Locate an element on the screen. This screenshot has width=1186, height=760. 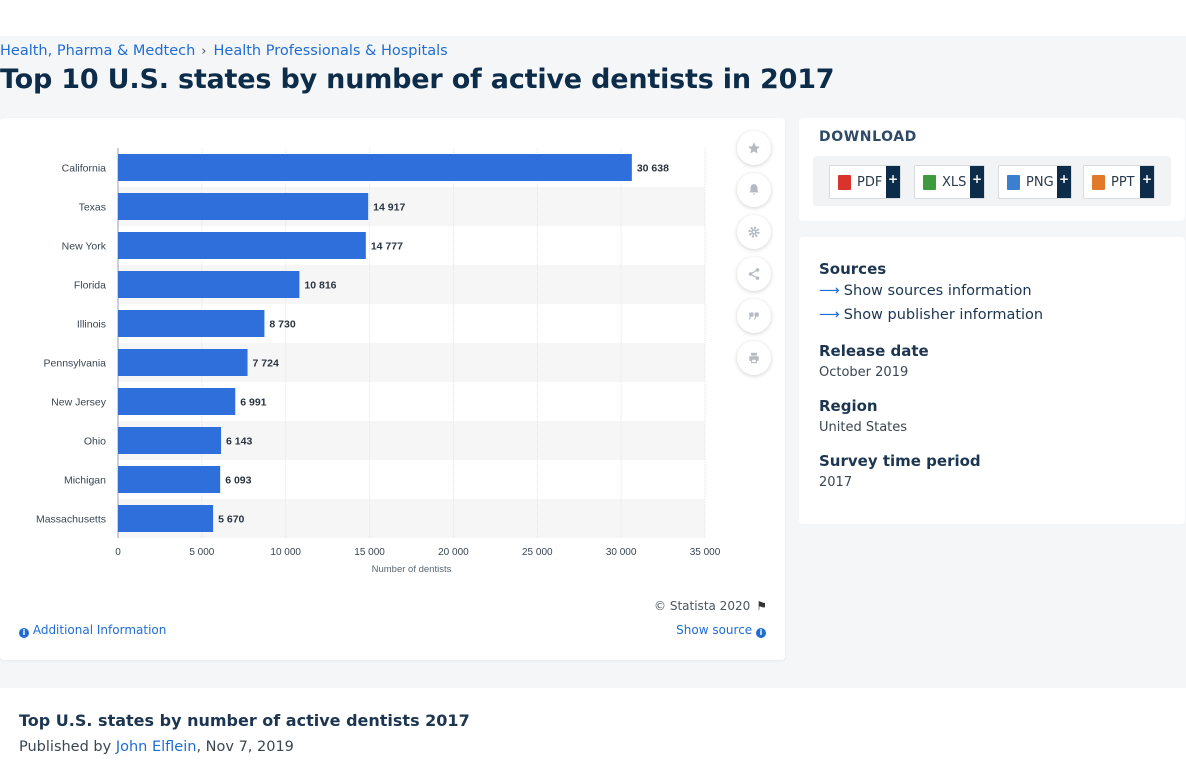
download-png-button: PNG + is located at coordinates (1035, 182).